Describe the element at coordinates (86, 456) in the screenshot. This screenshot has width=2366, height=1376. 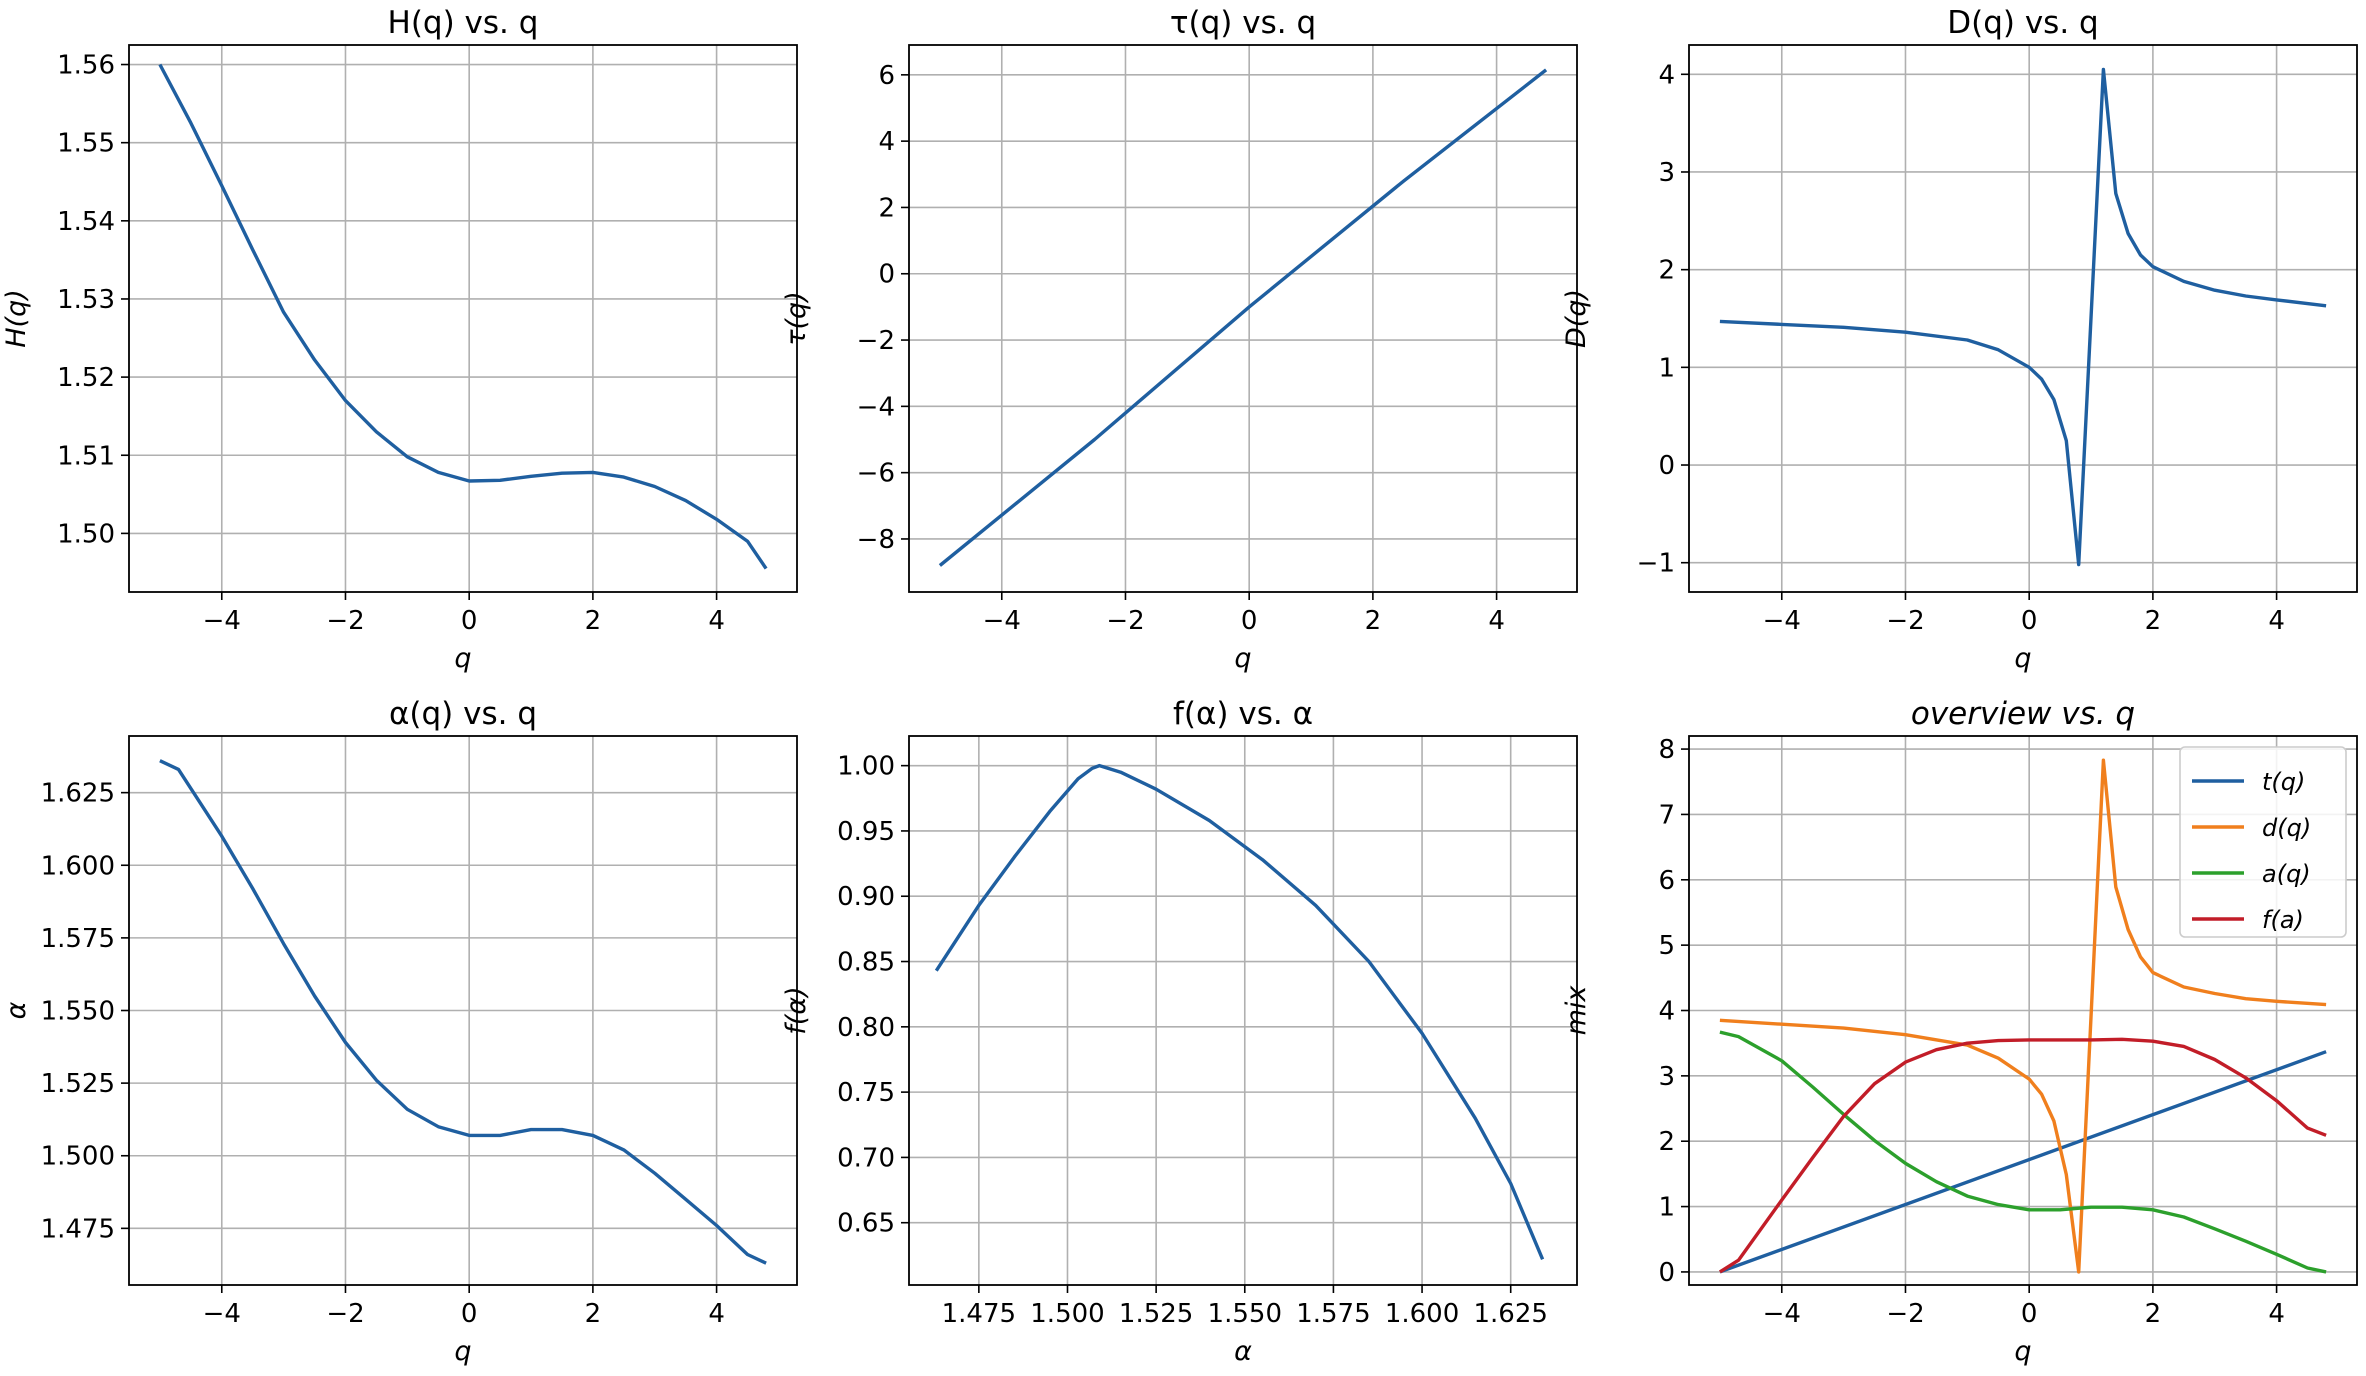
I see `y-tick-label: 1.51` at that location.